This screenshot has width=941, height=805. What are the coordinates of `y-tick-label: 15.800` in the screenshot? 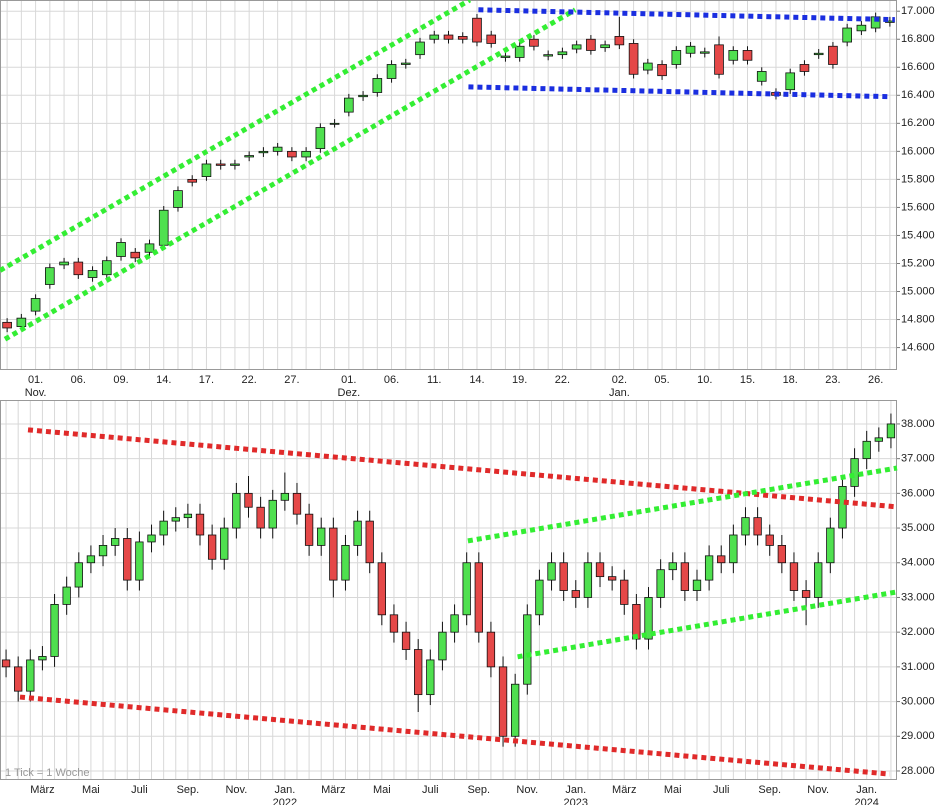 It's located at (918, 179).